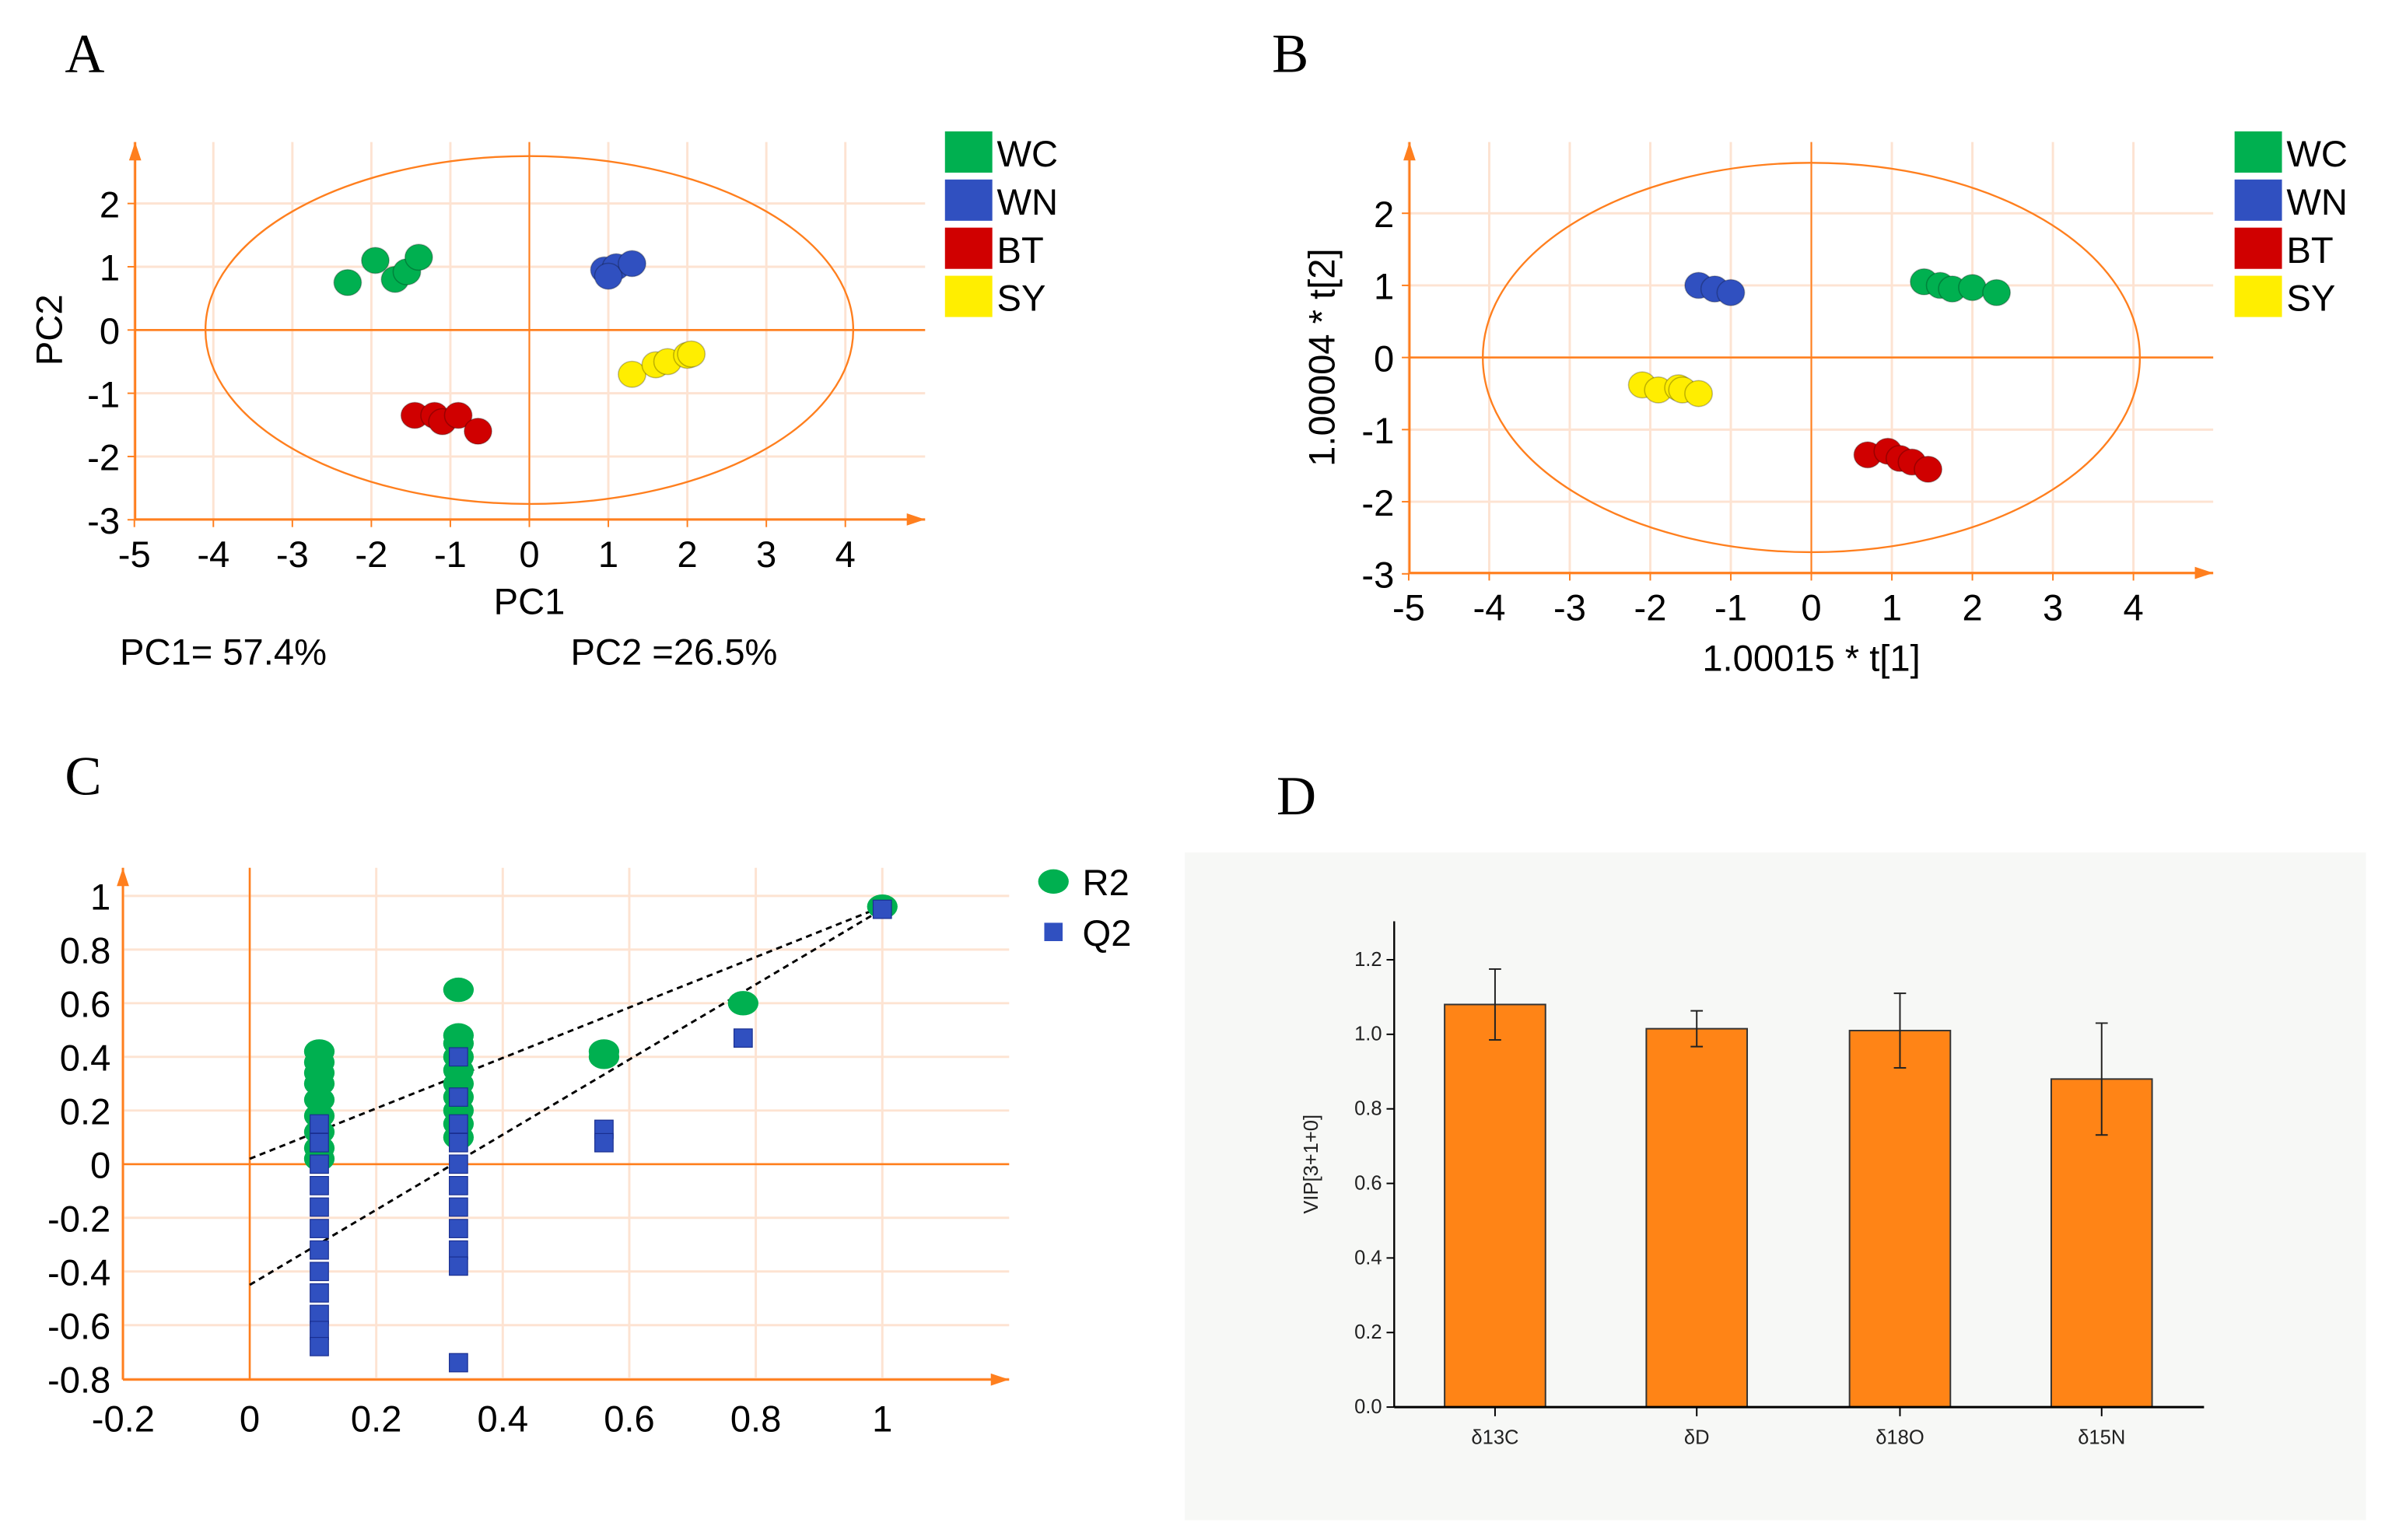 This screenshot has width=2385, height=1540. What do you see at coordinates (1812, 358) in the screenshot?
I see `hotelling-ellipse` at bounding box center [1812, 358].